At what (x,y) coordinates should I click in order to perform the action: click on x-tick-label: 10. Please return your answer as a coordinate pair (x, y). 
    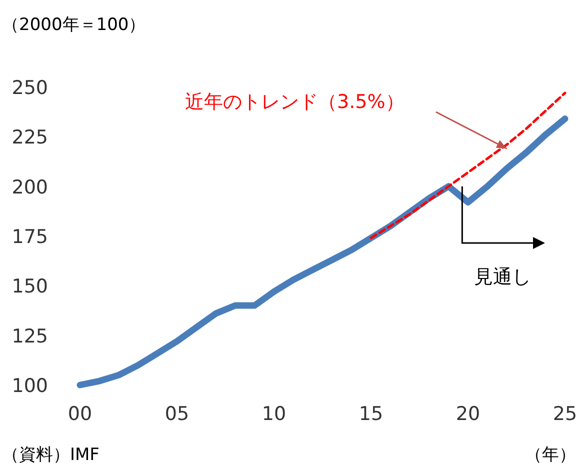
    Looking at the image, I should click on (274, 414).